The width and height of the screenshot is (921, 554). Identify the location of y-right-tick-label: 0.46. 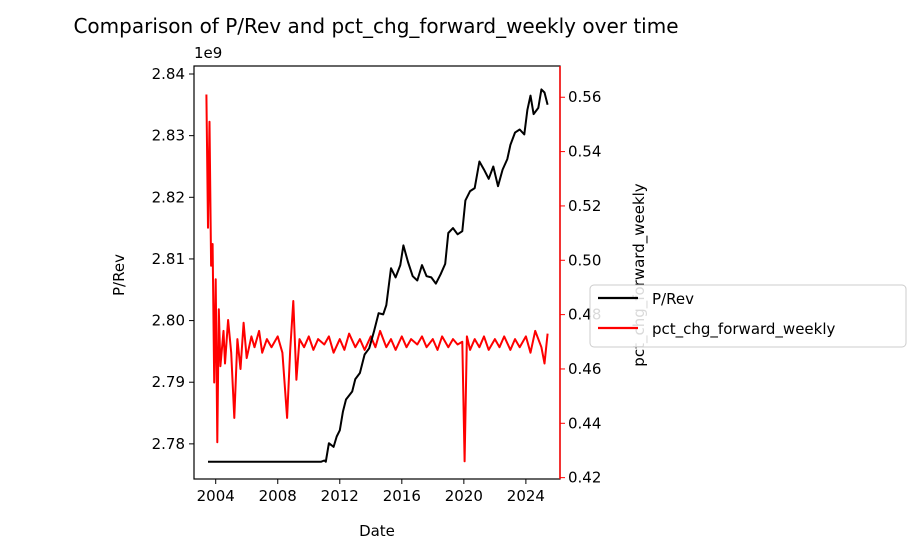
(584, 369).